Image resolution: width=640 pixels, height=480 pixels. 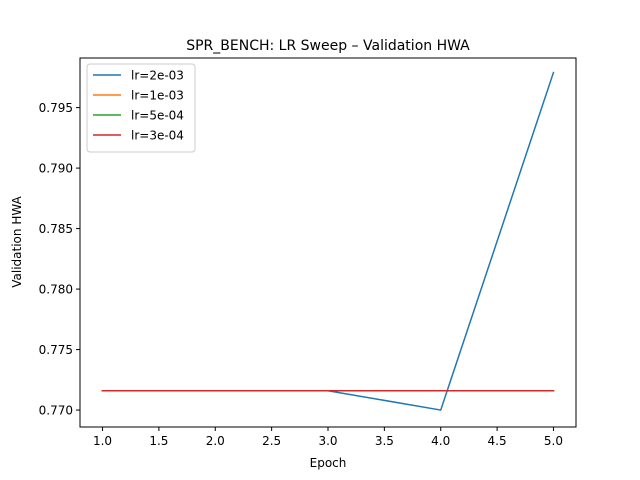 I want to click on x-axis-ticks: 1.0 1.5 2.0 2.5 3.0 3.5 4.0 4.5 5.0, so click(x=328, y=437).